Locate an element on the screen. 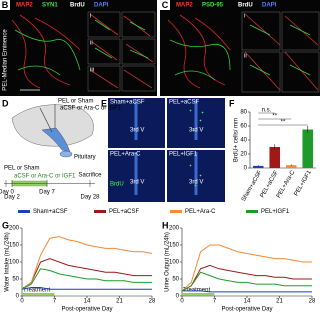 The height and width of the screenshot is (320, 320). group-label: PEL+IGF1 is located at coordinates (183, 155).